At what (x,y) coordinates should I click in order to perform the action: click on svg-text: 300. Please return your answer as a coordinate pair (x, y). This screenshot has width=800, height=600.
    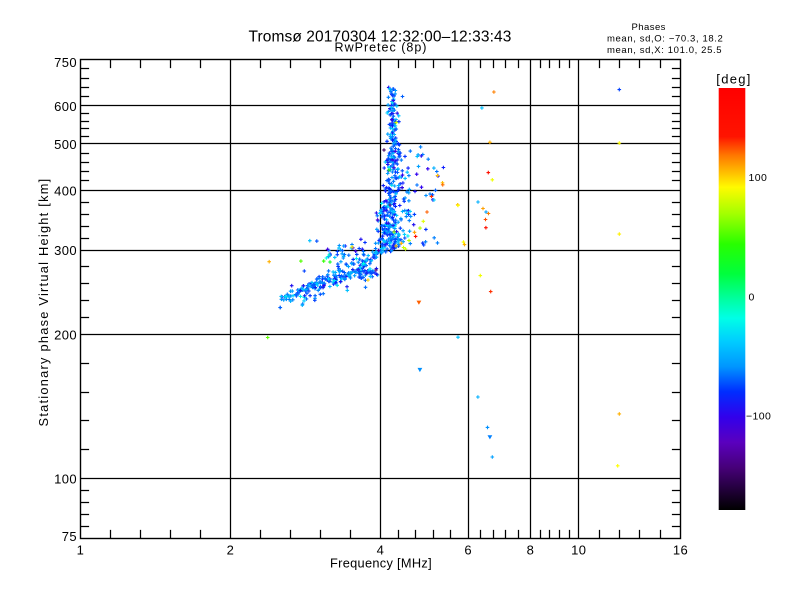
    Looking at the image, I should click on (65, 250).